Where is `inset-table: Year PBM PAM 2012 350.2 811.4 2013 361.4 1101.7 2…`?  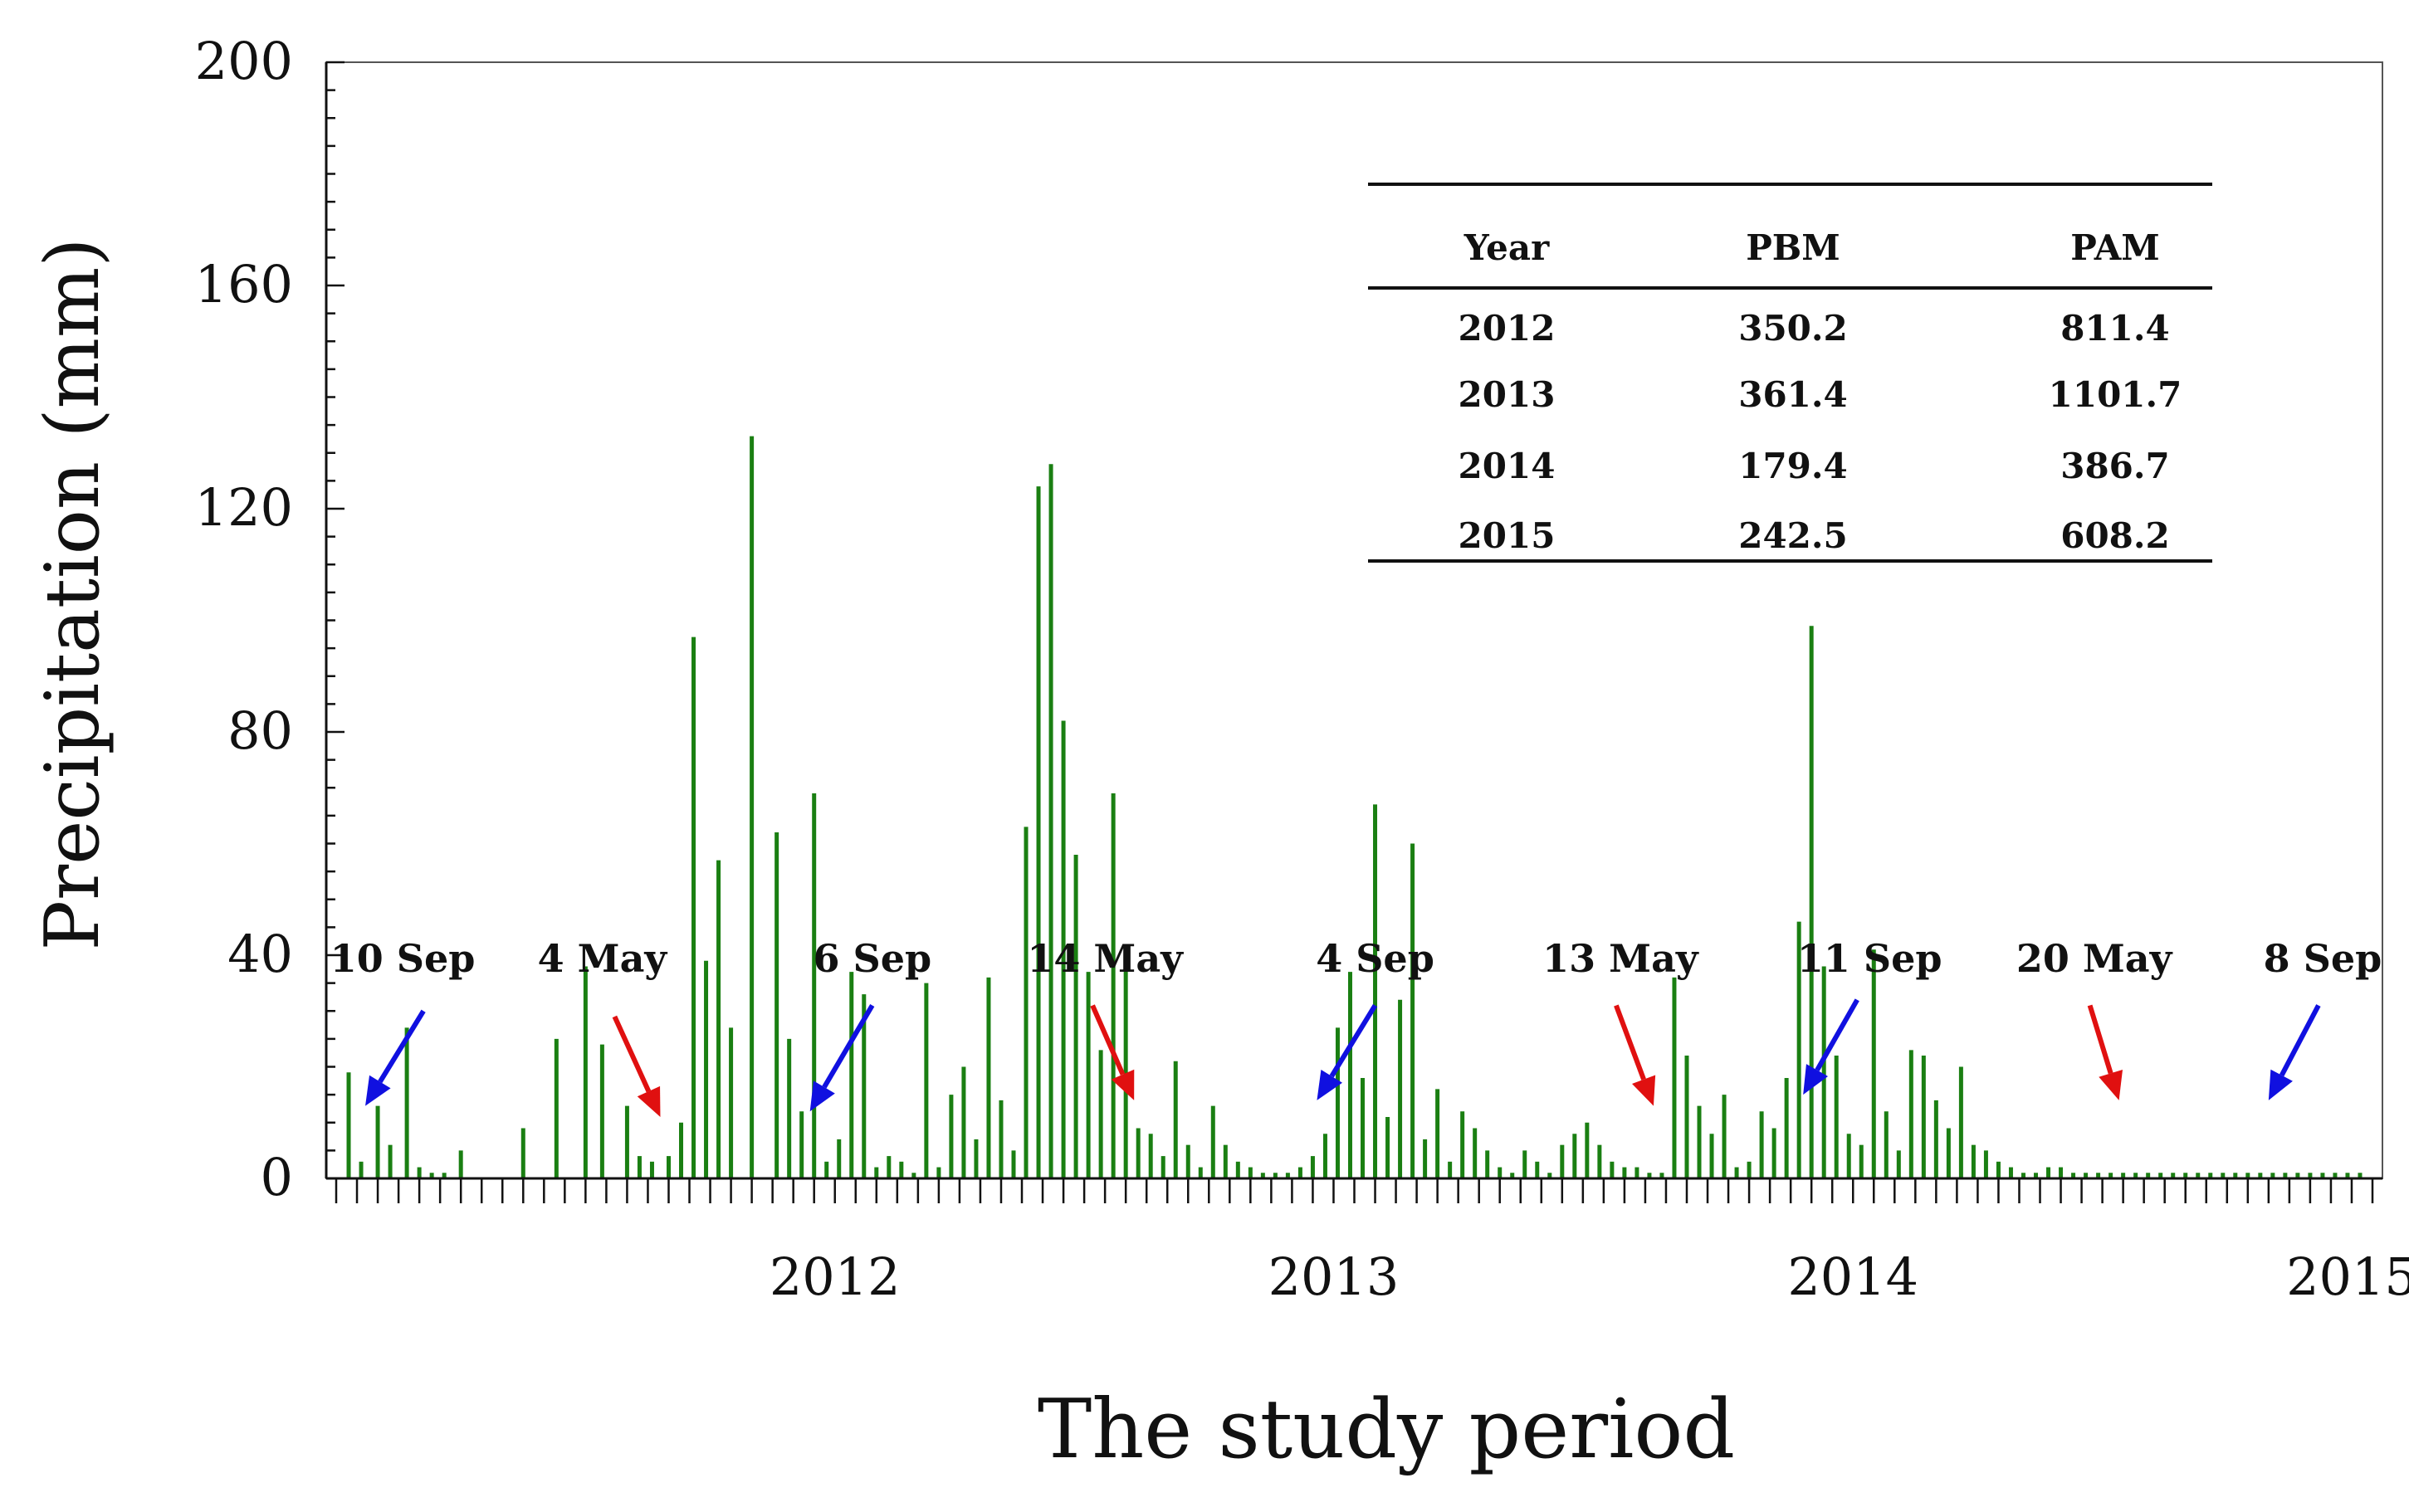 inset-table: Year PBM PAM 2012 350.2 811.4 2013 361.4 1101.7 2… is located at coordinates (1790, 373).